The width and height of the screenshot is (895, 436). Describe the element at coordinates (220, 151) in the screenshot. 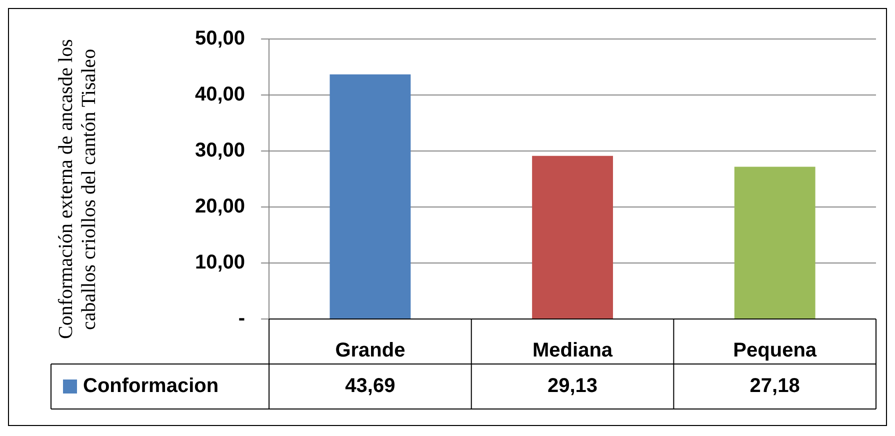

I see `y-tick-label: 30,00` at that location.